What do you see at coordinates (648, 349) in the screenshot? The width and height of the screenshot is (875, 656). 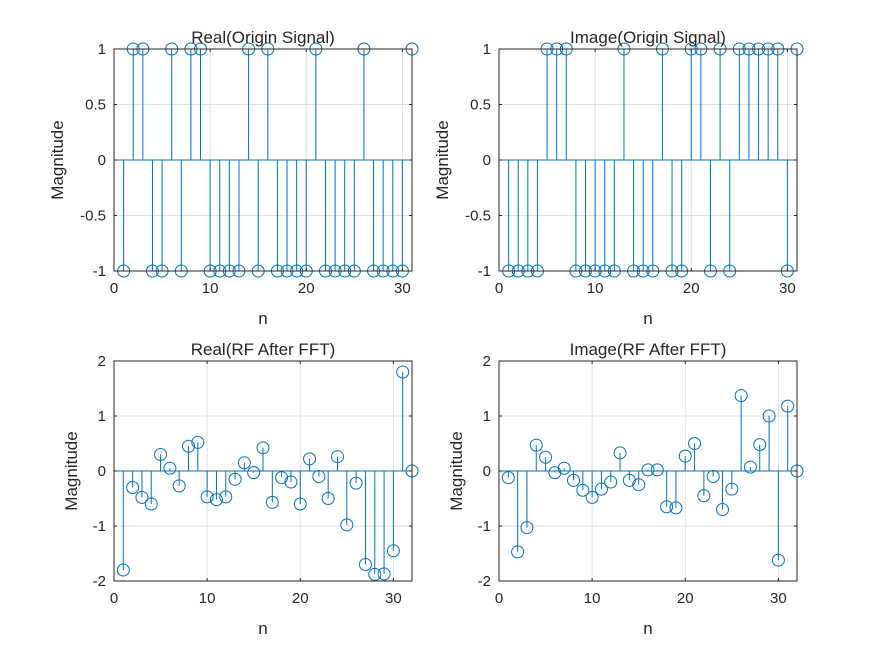 I see `chart-title: Image(RF After FFT)` at bounding box center [648, 349].